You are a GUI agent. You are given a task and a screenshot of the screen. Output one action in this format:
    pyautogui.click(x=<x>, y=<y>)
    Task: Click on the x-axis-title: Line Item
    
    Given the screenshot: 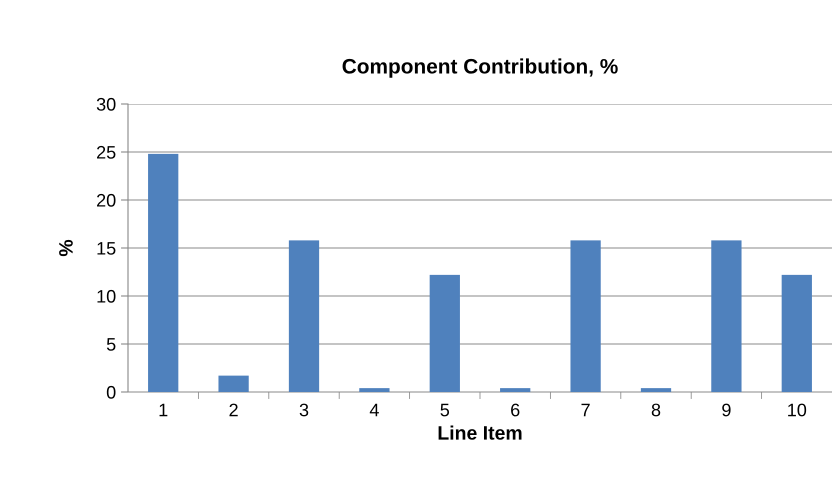 What is the action you would take?
    pyautogui.click(x=480, y=433)
    